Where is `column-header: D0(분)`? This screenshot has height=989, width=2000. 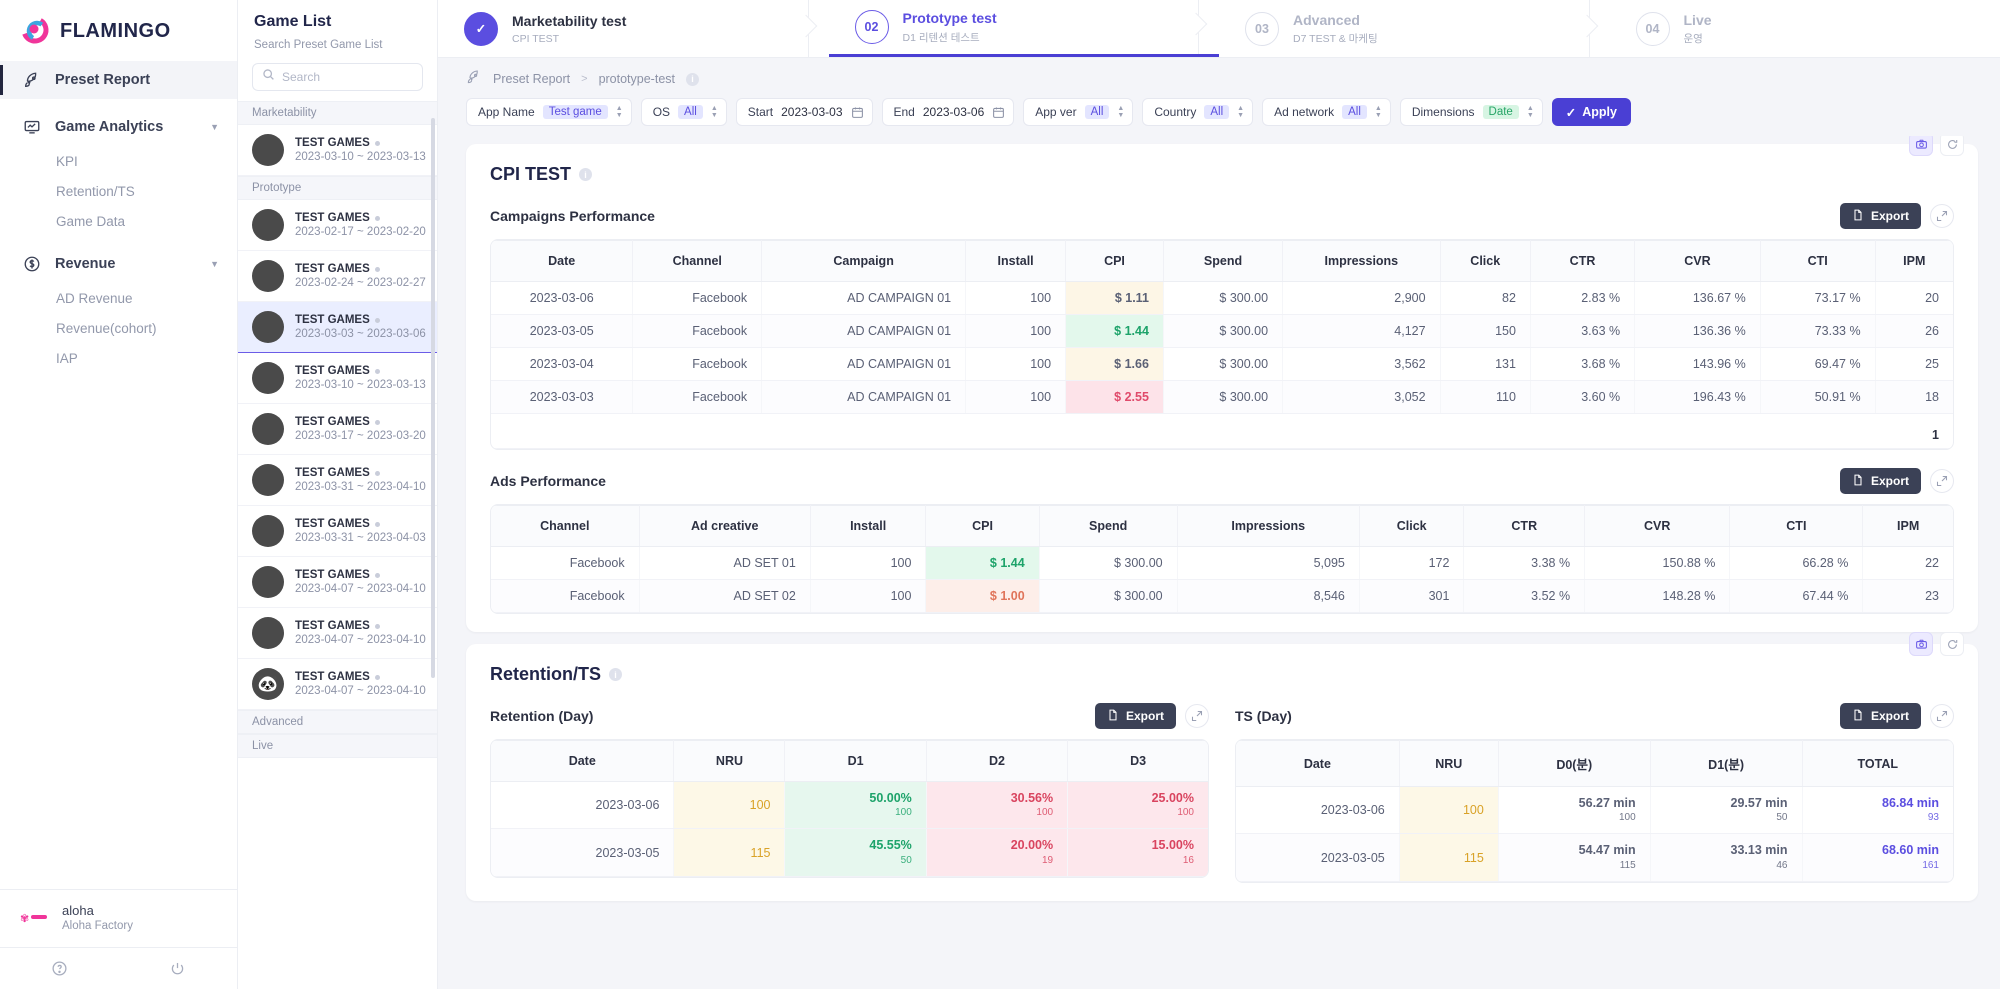
column-header: D0(분) is located at coordinates (1574, 763).